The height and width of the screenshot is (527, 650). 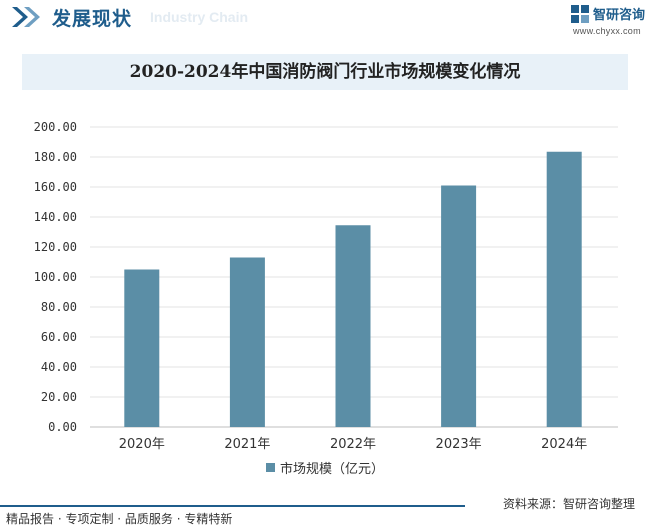 What do you see at coordinates (270, 467) in the screenshot?
I see `legend-swatch` at bounding box center [270, 467].